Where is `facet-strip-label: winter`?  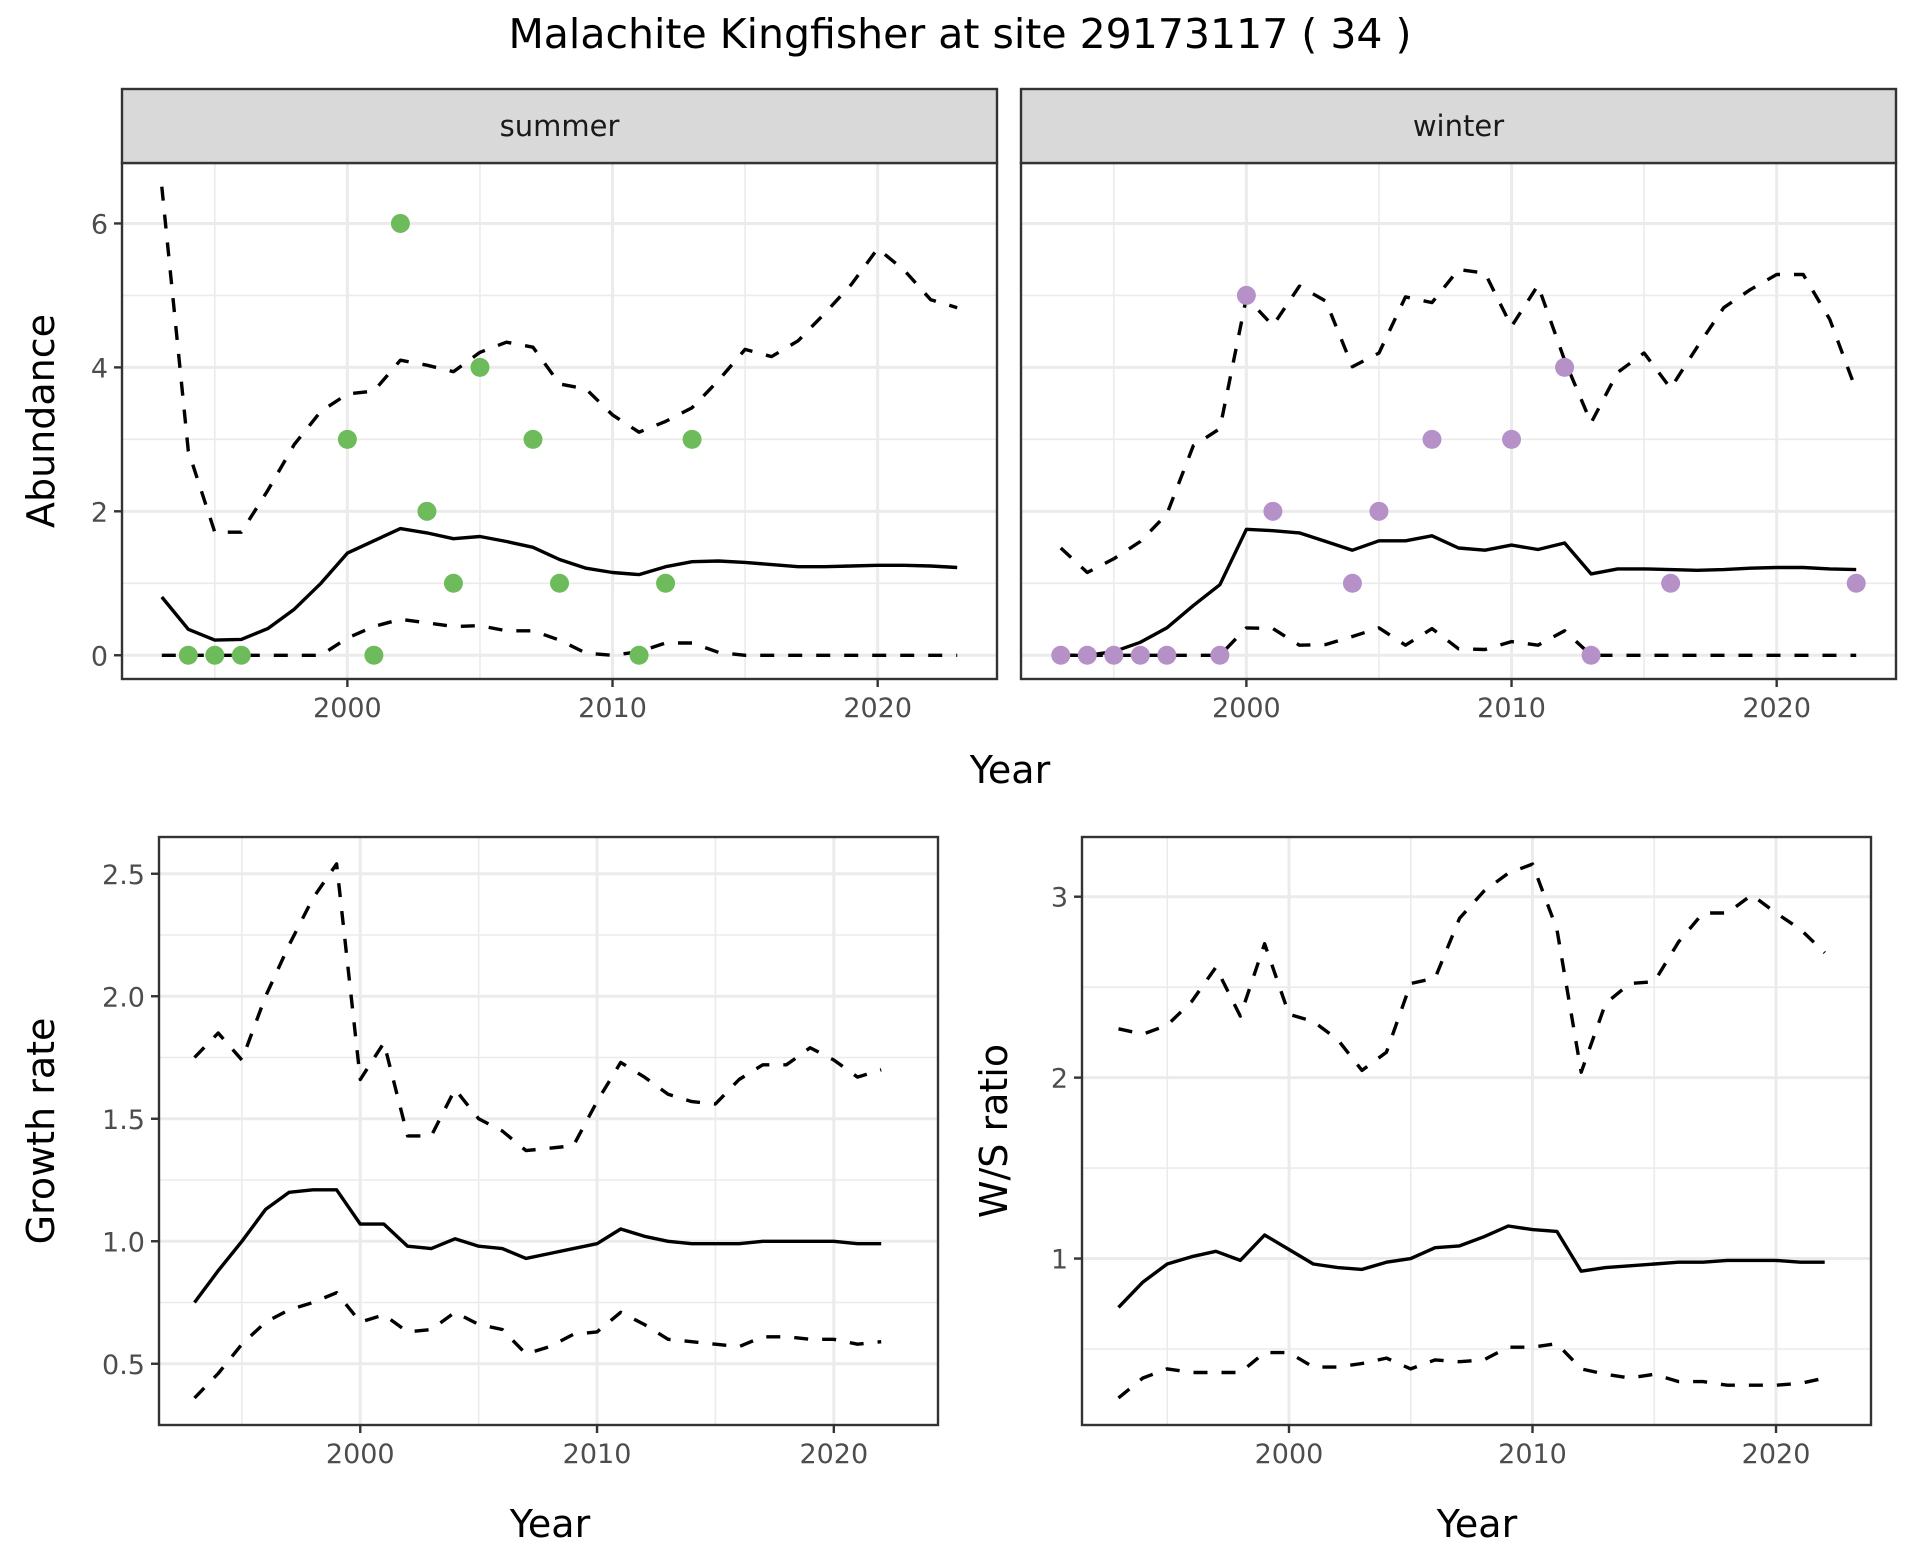
facet-strip-label: winter is located at coordinates (1458, 126).